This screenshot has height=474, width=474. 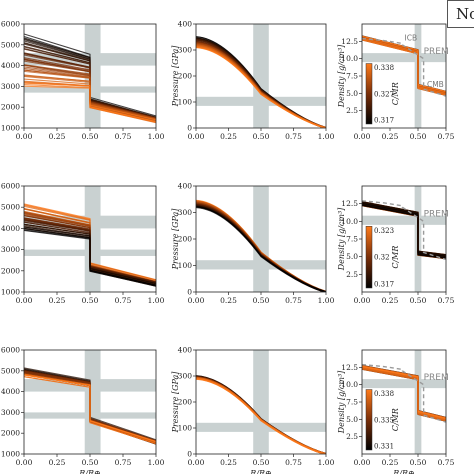 I want to click on colorbar-tick-label: 0.323, so click(x=384, y=231).